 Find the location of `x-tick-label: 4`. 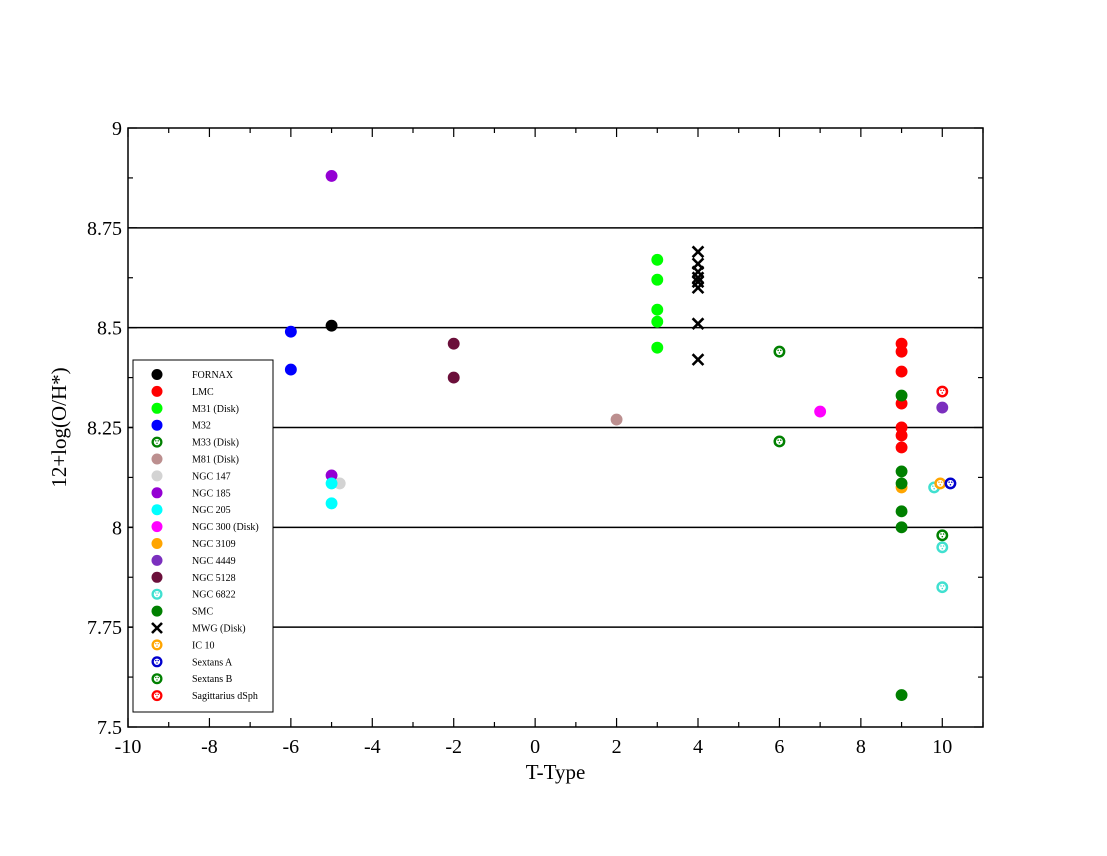

x-tick-label: 4 is located at coordinates (698, 747).